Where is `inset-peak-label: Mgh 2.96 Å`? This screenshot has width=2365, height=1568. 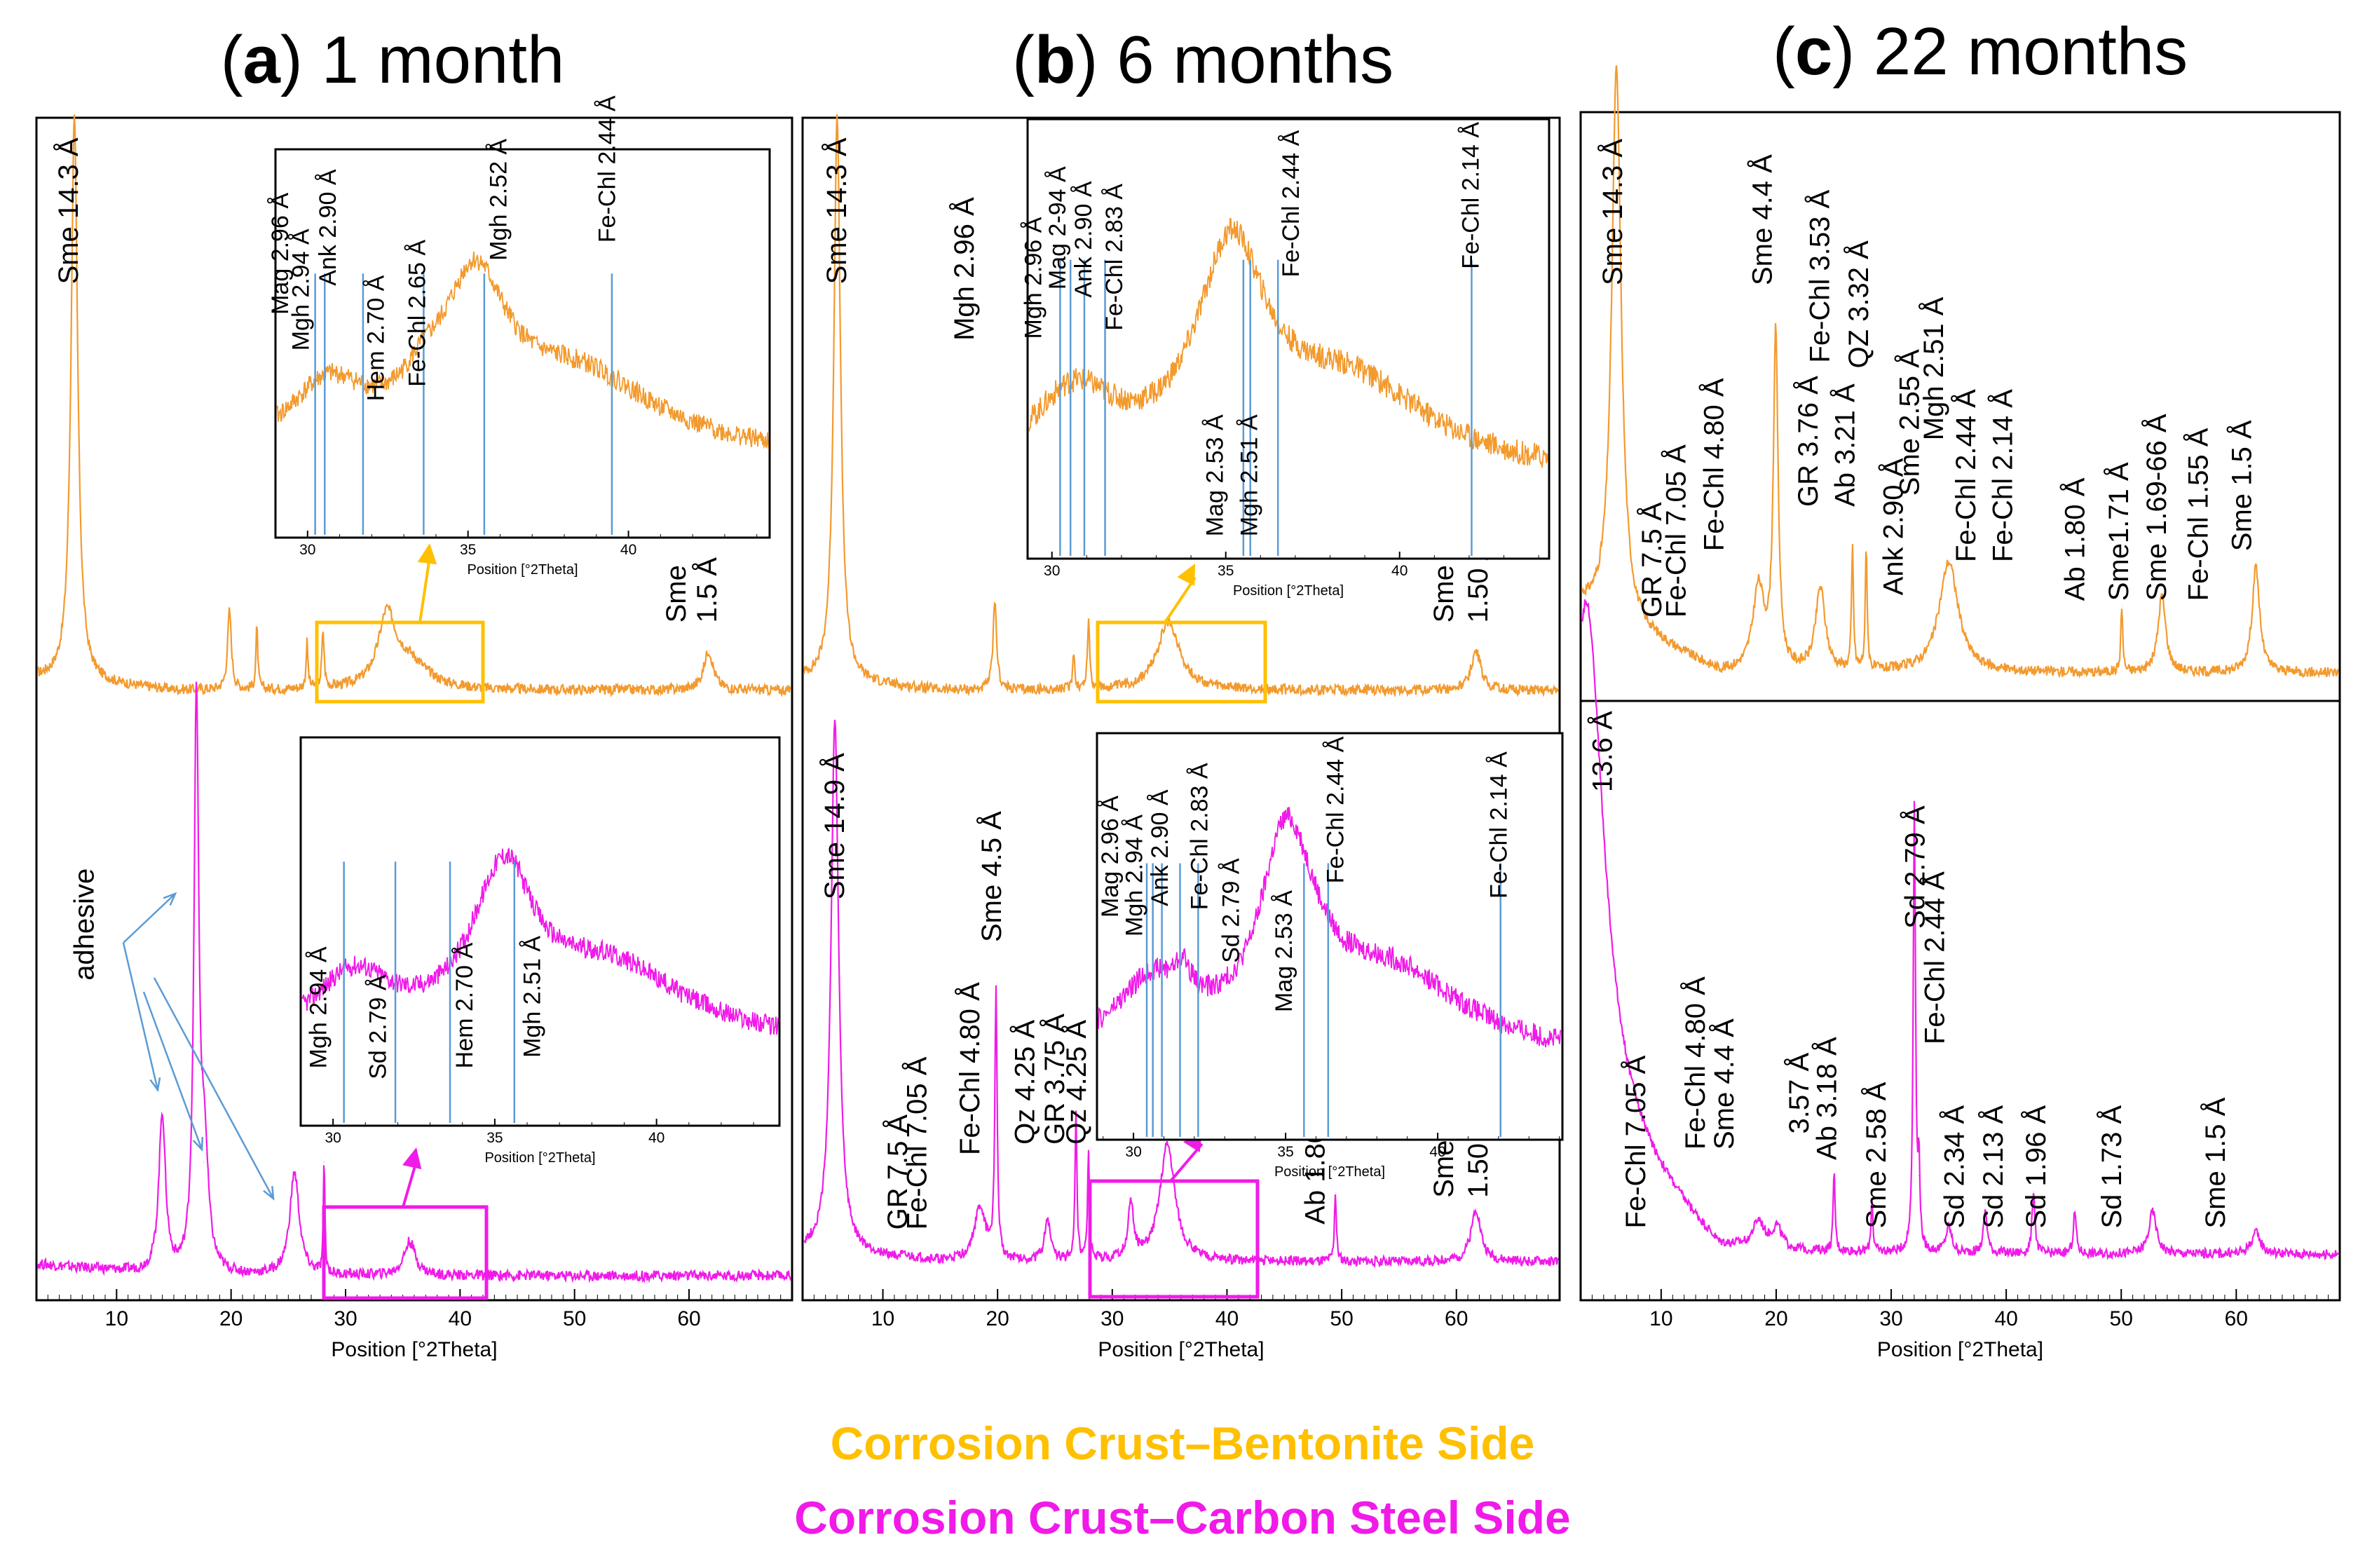 inset-peak-label: Mgh 2.96 Å is located at coordinates (1033, 278).